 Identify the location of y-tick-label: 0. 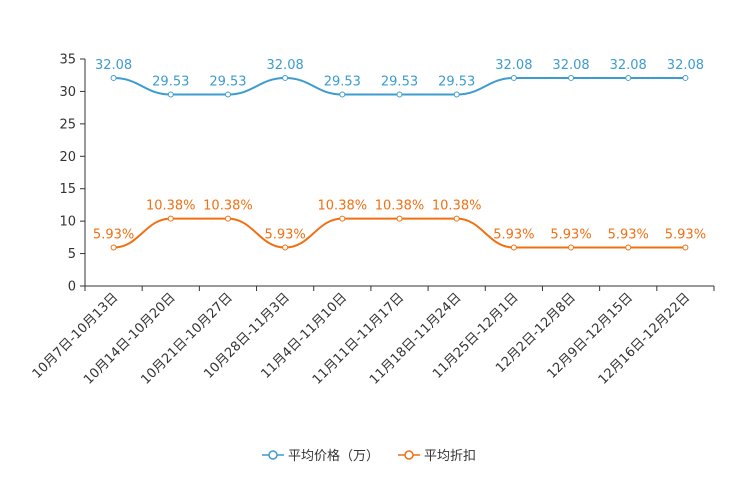
(72, 287).